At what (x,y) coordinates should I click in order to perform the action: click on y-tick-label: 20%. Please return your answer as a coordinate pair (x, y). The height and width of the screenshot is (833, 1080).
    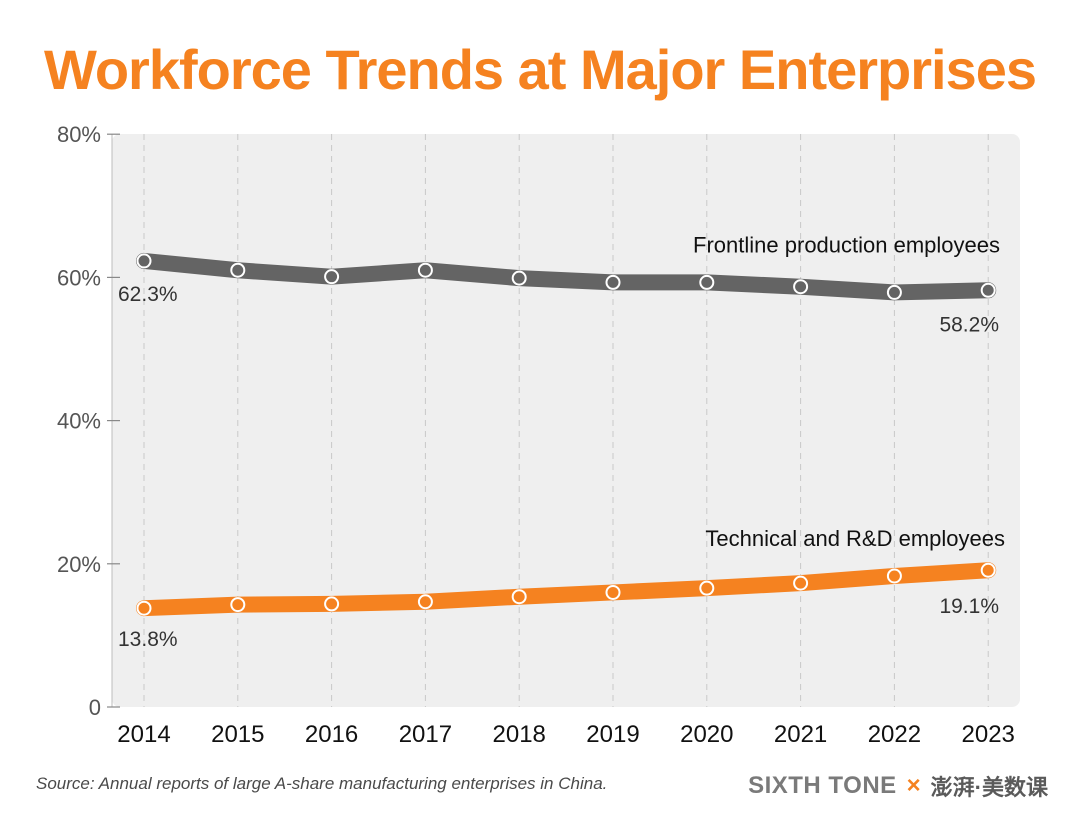
    Looking at the image, I should click on (79, 564).